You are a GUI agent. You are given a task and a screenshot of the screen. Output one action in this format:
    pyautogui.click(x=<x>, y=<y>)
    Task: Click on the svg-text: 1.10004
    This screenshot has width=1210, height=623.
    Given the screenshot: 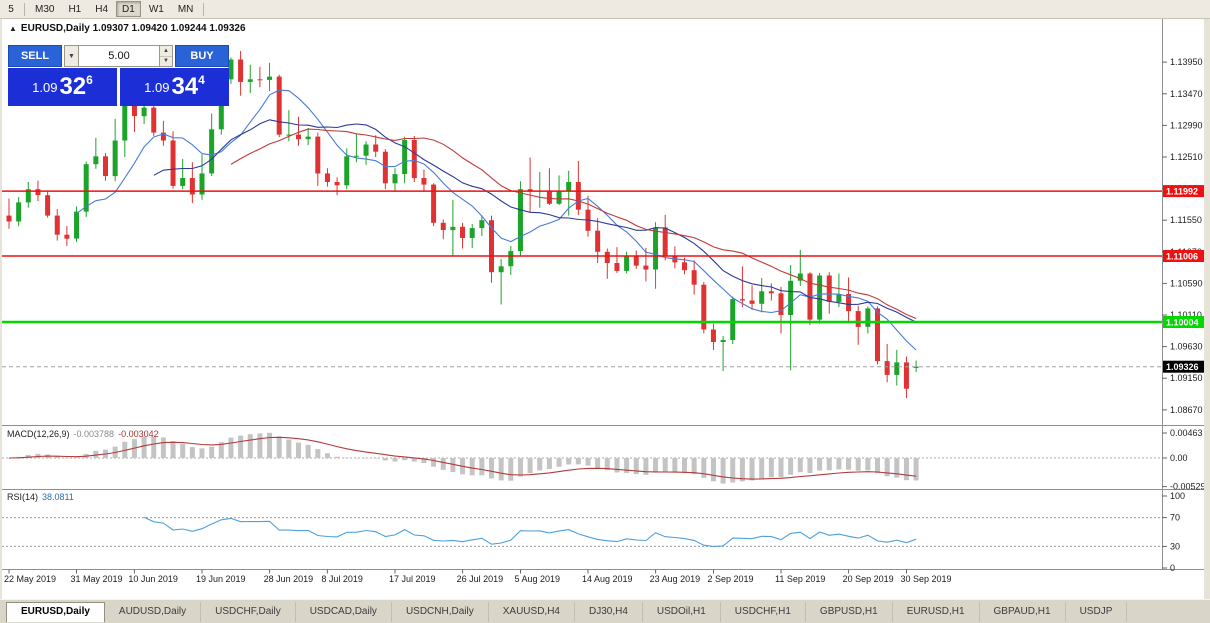 What is the action you would take?
    pyautogui.click(x=1182, y=323)
    